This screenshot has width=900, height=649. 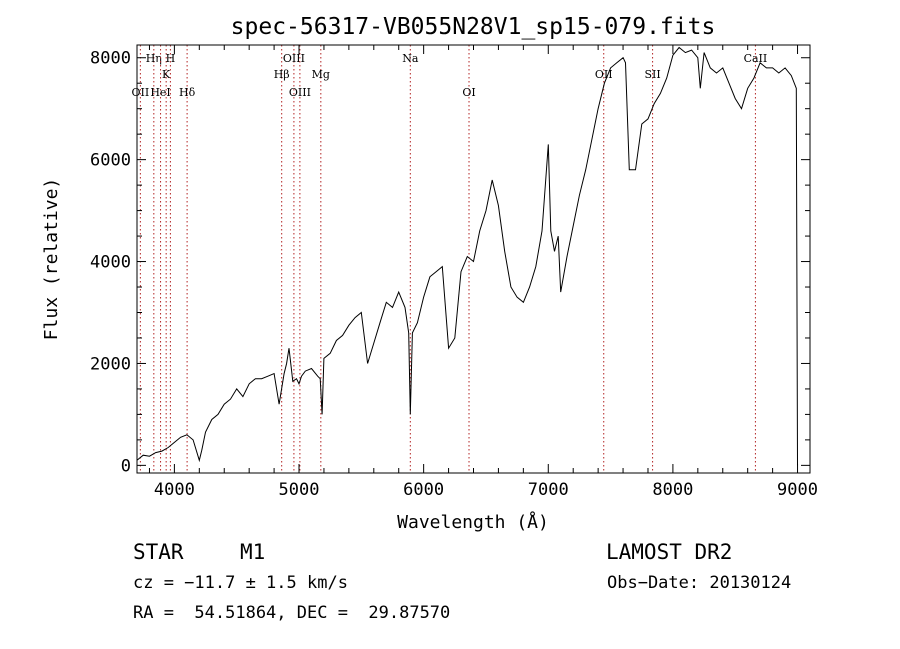 What do you see at coordinates (548, 490) in the screenshot?
I see `x-tick-label: 7000` at bounding box center [548, 490].